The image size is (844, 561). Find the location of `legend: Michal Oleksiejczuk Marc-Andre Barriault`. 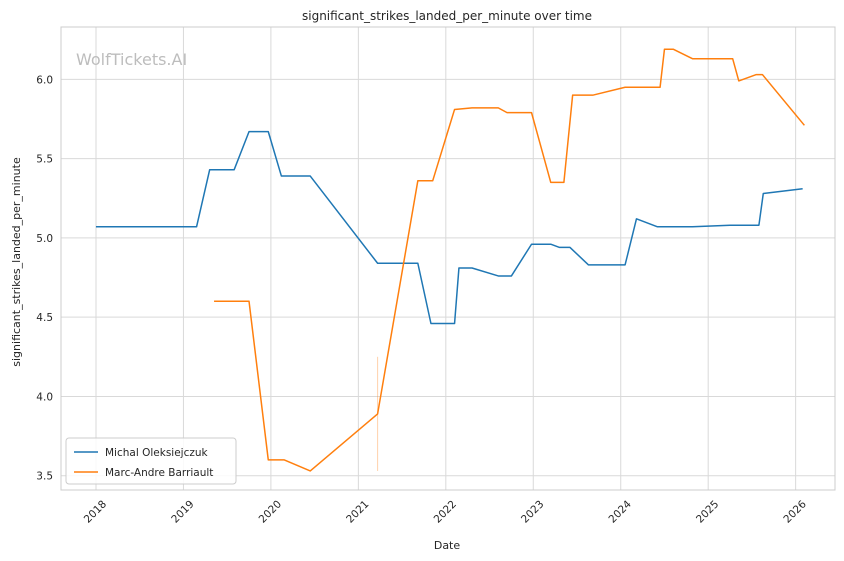

legend: Michal Oleksiejczuk Marc-Andre Barriault is located at coordinates (151, 461).